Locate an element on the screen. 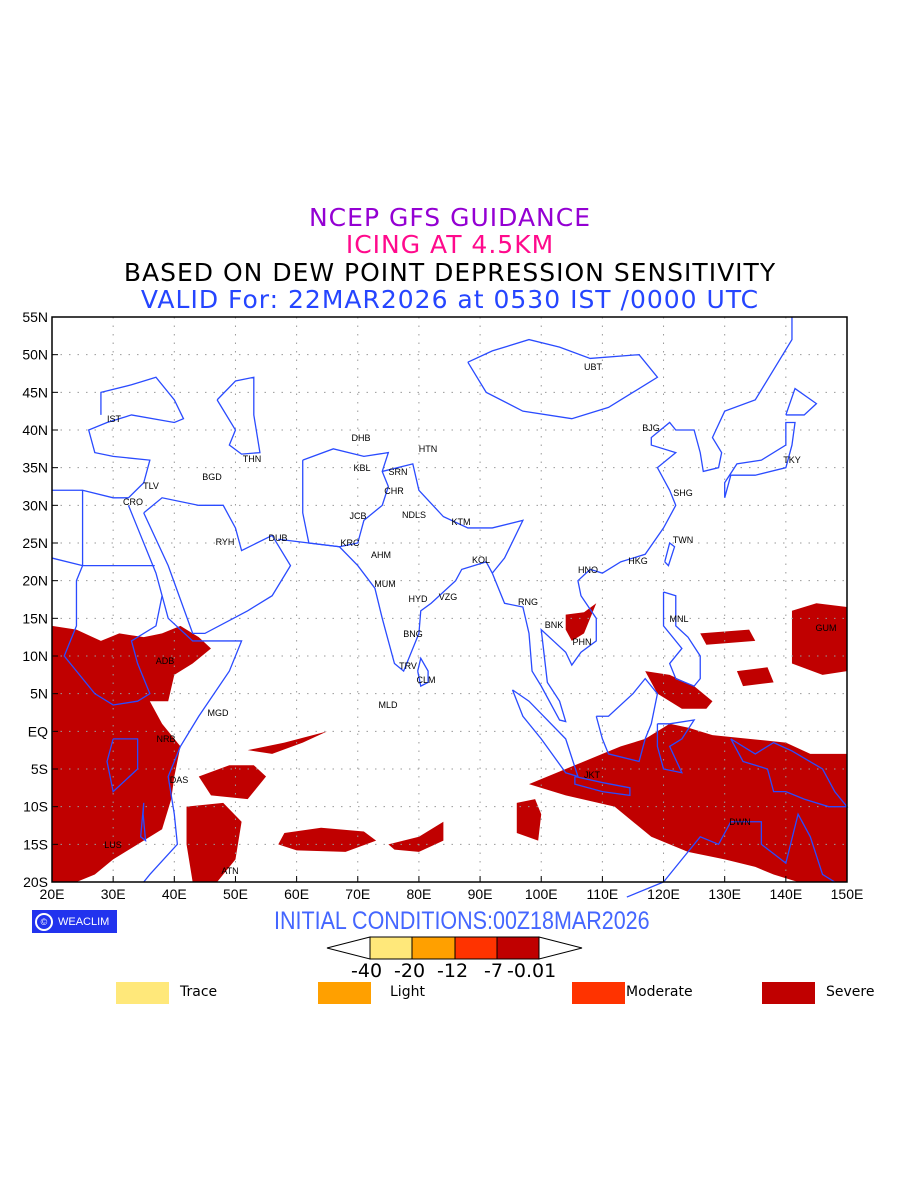  lon-tick-label: 80E is located at coordinates (418, 894).